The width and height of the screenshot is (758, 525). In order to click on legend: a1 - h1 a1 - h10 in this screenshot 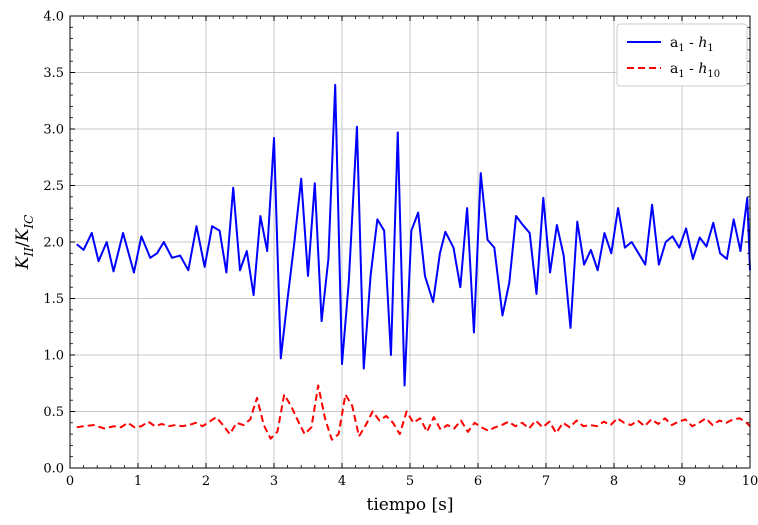, I will do `click(682, 55)`.